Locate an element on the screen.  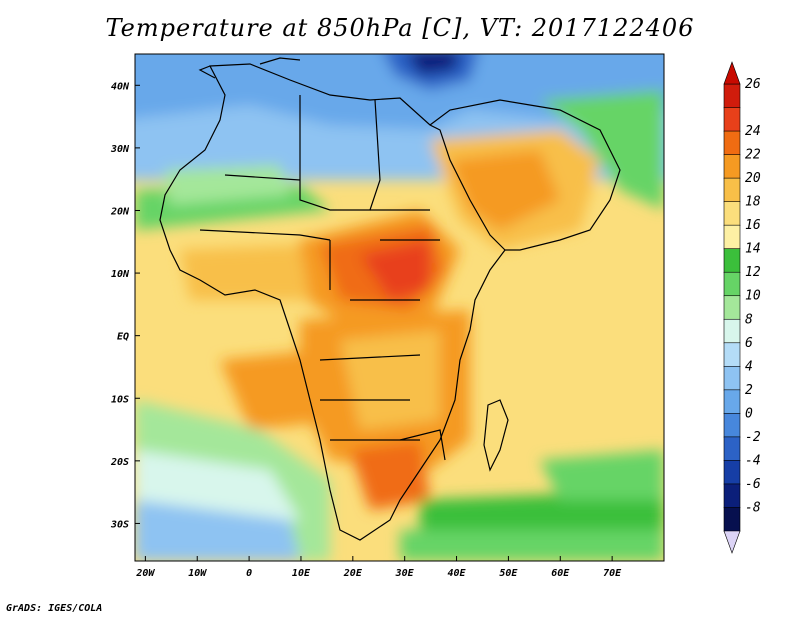
lat-label: 10S is located at coordinates (120, 399).